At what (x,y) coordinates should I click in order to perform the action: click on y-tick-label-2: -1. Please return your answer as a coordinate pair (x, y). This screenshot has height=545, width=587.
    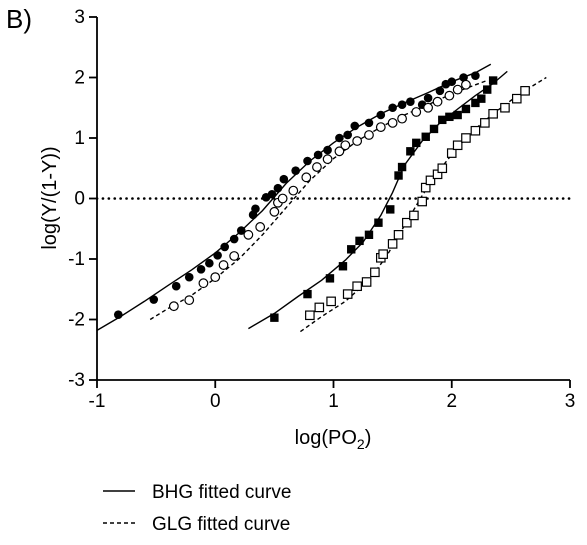
    Looking at the image, I should click on (76, 259).